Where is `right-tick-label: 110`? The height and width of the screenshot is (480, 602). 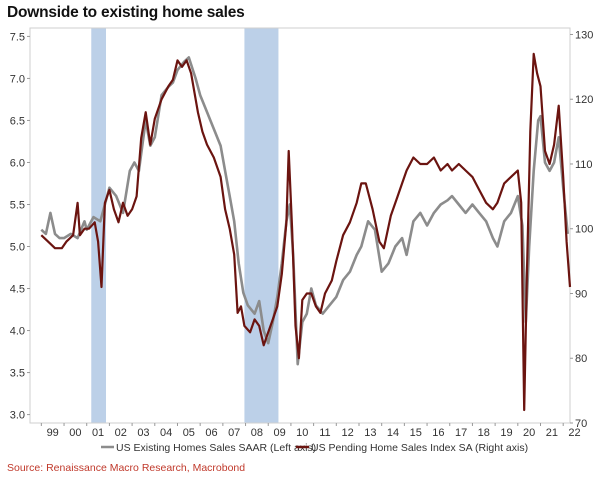 right-tick-label: 110 is located at coordinates (584, 165).